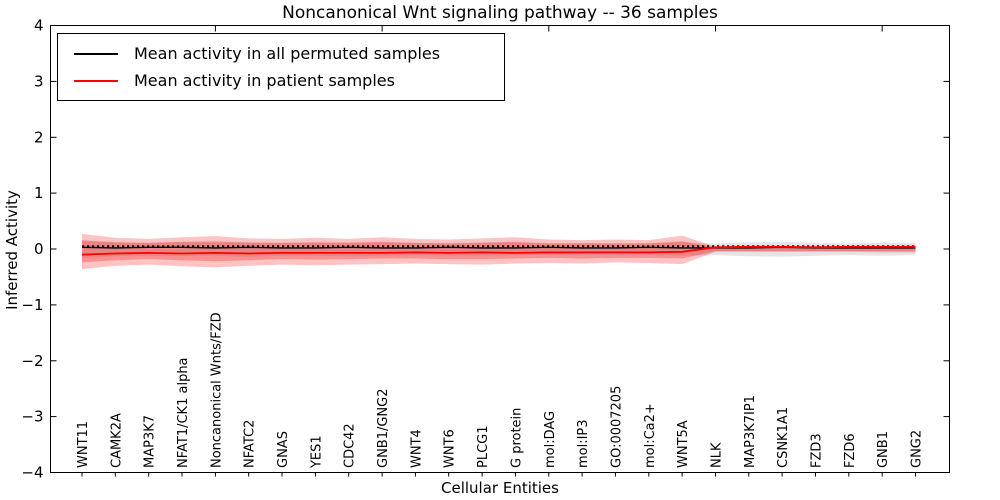  What do you see at coordinates (316, 452) in the screenshot?
I see `x-tick-label: YES1` at bounding box center [316, 452].